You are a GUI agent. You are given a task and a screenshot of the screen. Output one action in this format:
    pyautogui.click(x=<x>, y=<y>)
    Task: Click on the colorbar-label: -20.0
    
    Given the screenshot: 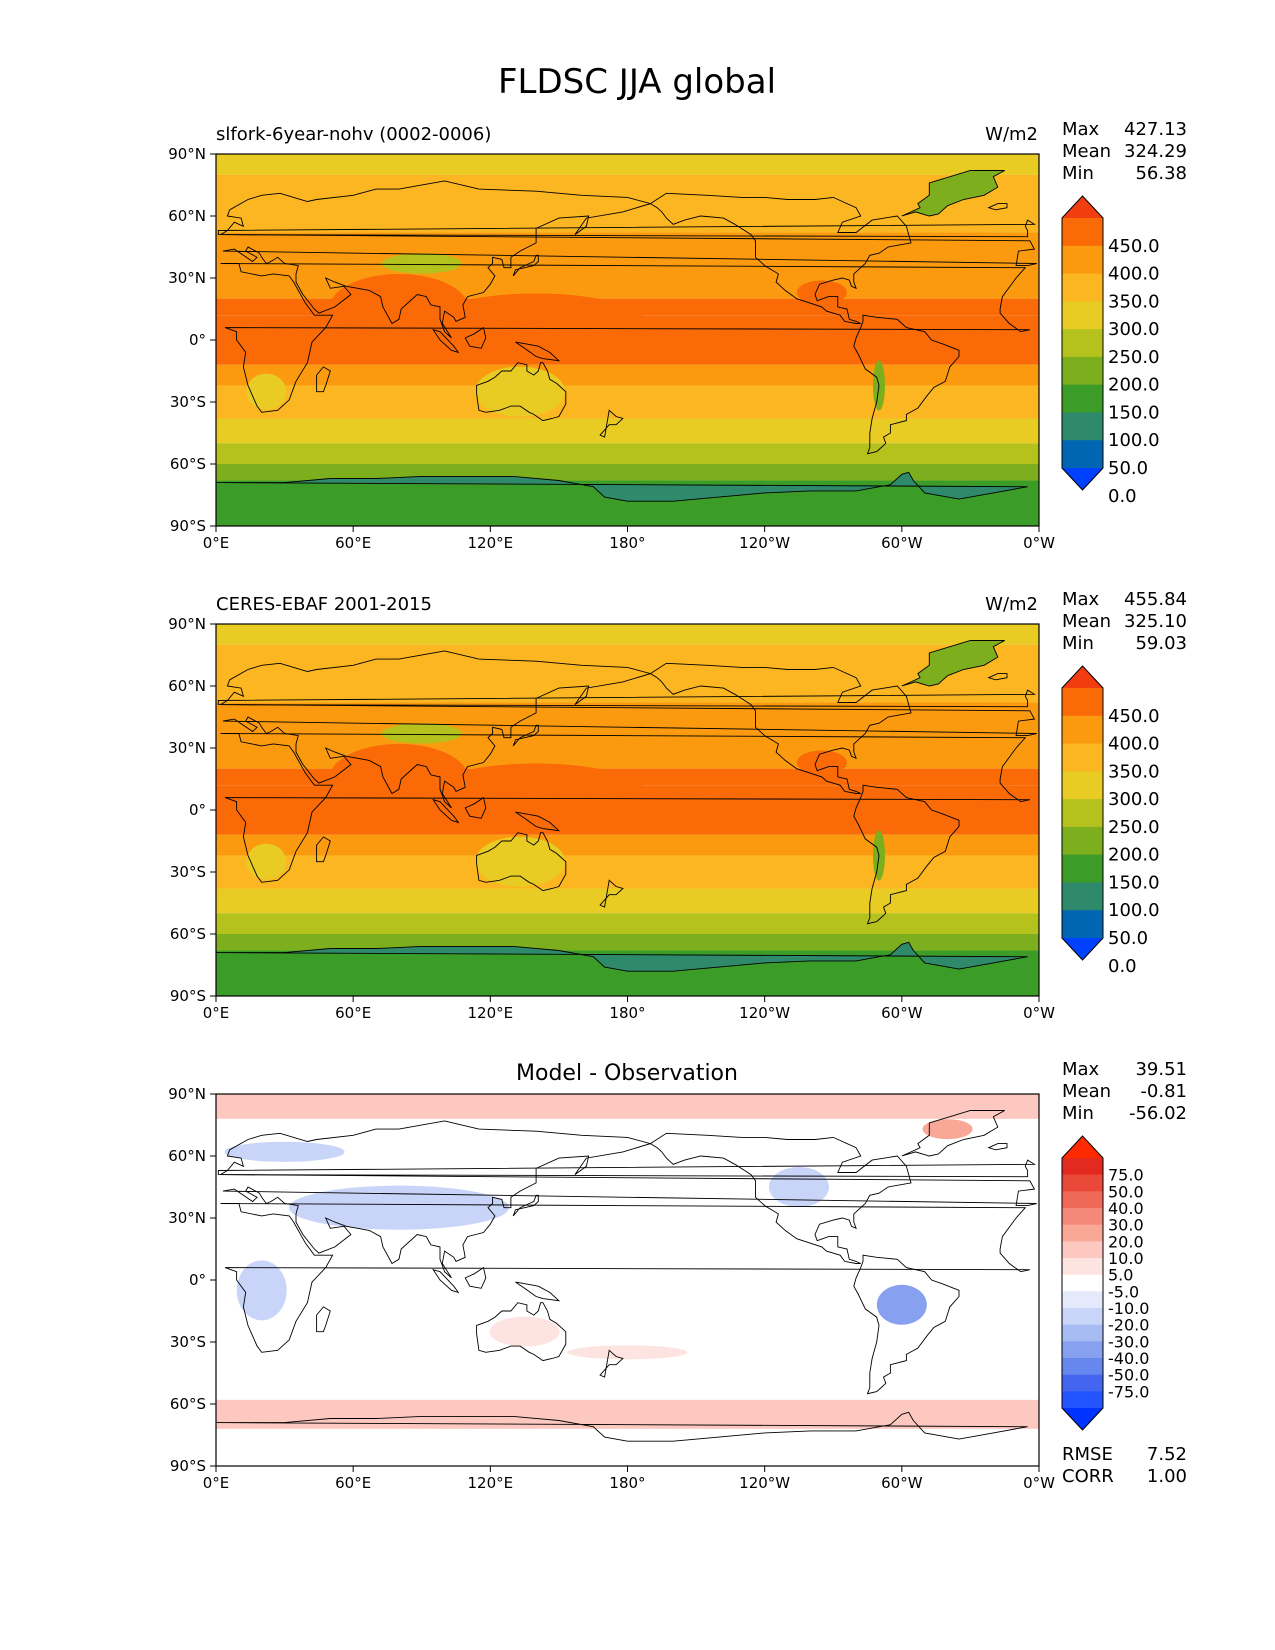 What is the action you would take?
    pyautogui.click(x=1128, y=1325)
    